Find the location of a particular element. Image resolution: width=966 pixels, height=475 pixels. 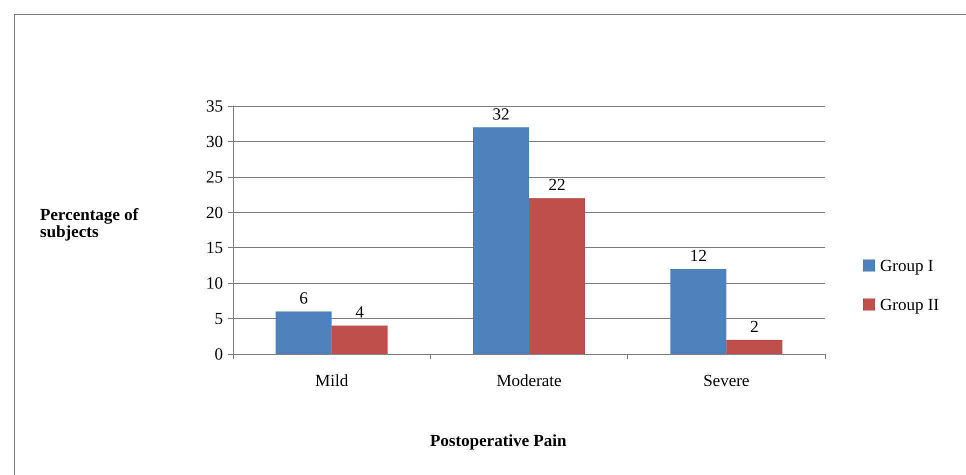

data-label: 6 is located at coordinates (303, 298).